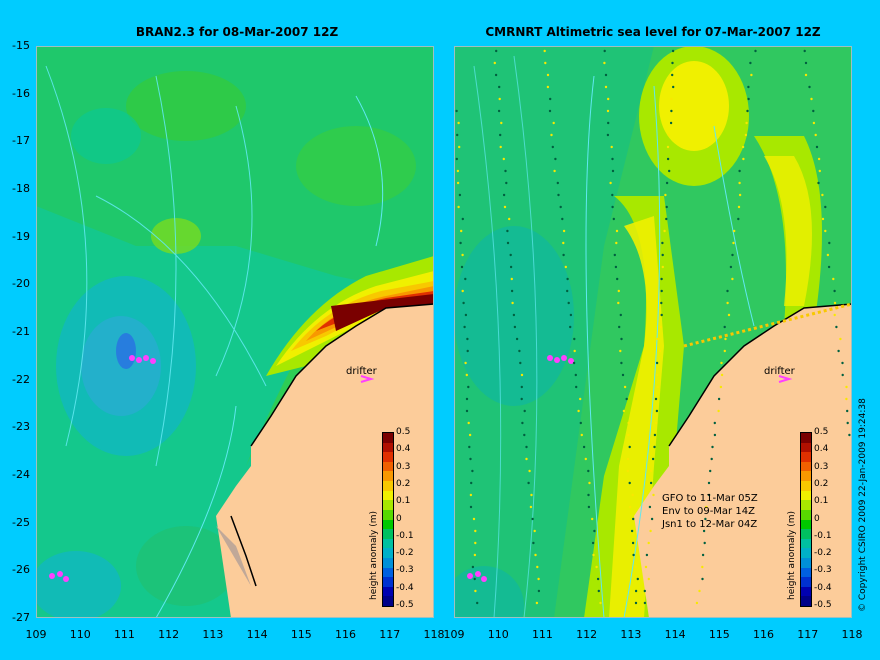  I want to click on colorbar-tick-label: -0.3, so click(405, 570).